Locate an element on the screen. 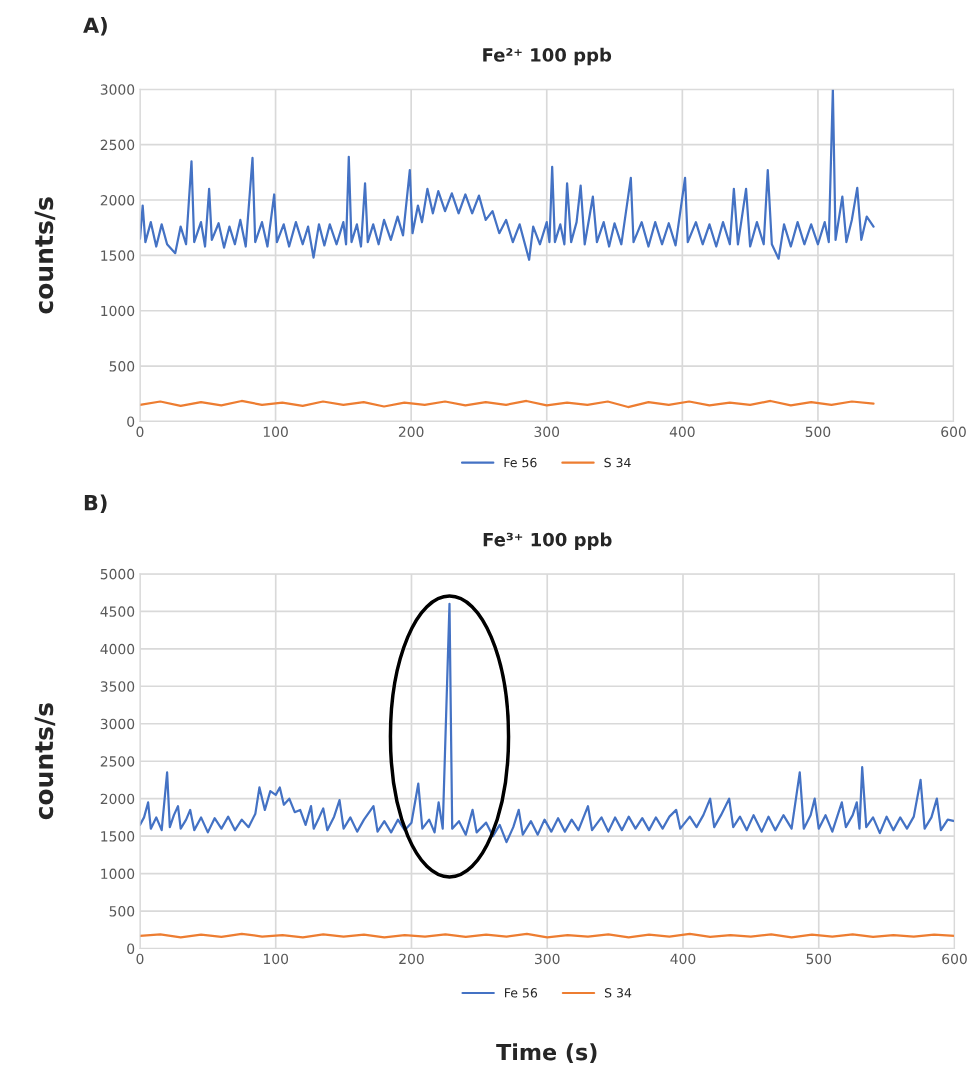  text: A) is located at coordinates (95, 26).